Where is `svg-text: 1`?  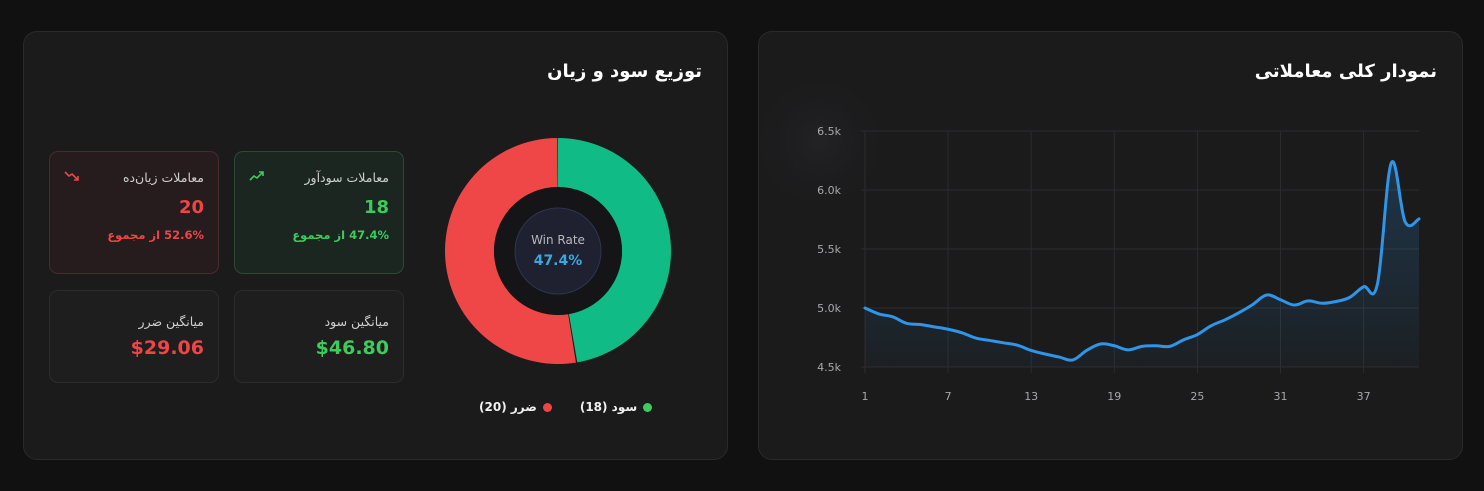
svg-text: 1 is located at coordinates (865, 396).